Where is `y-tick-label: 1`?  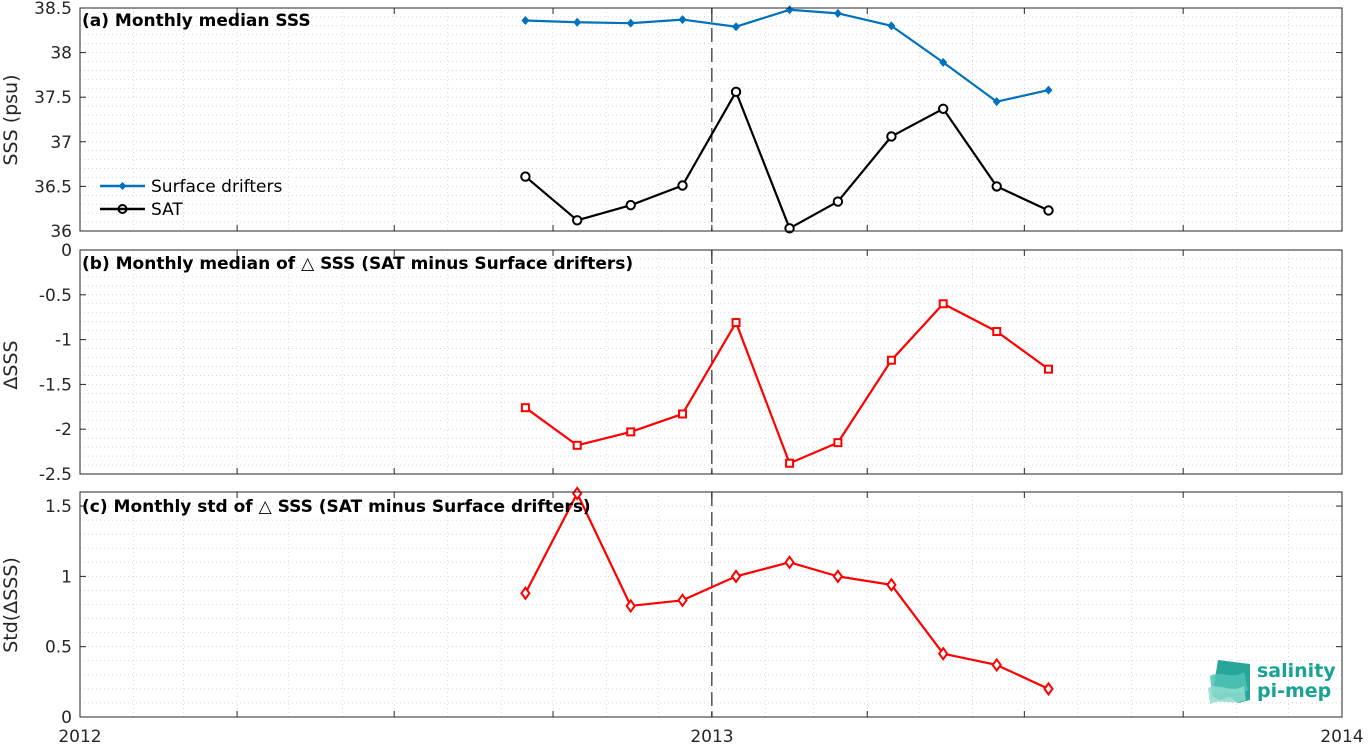
y-tick-label: 1 is located at coordinates (66, 577).